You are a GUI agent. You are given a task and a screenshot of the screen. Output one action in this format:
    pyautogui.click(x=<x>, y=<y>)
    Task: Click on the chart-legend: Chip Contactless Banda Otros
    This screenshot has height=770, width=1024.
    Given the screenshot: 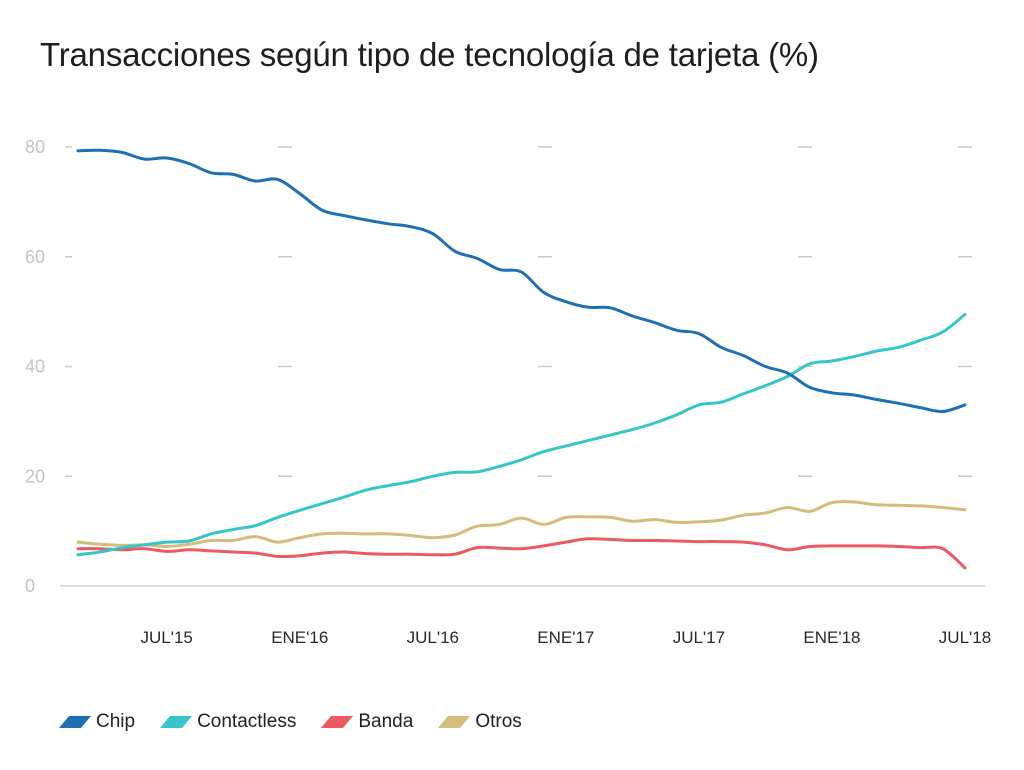 What is the action you would take?
    pyautogui.click(x=290, y=722)
    